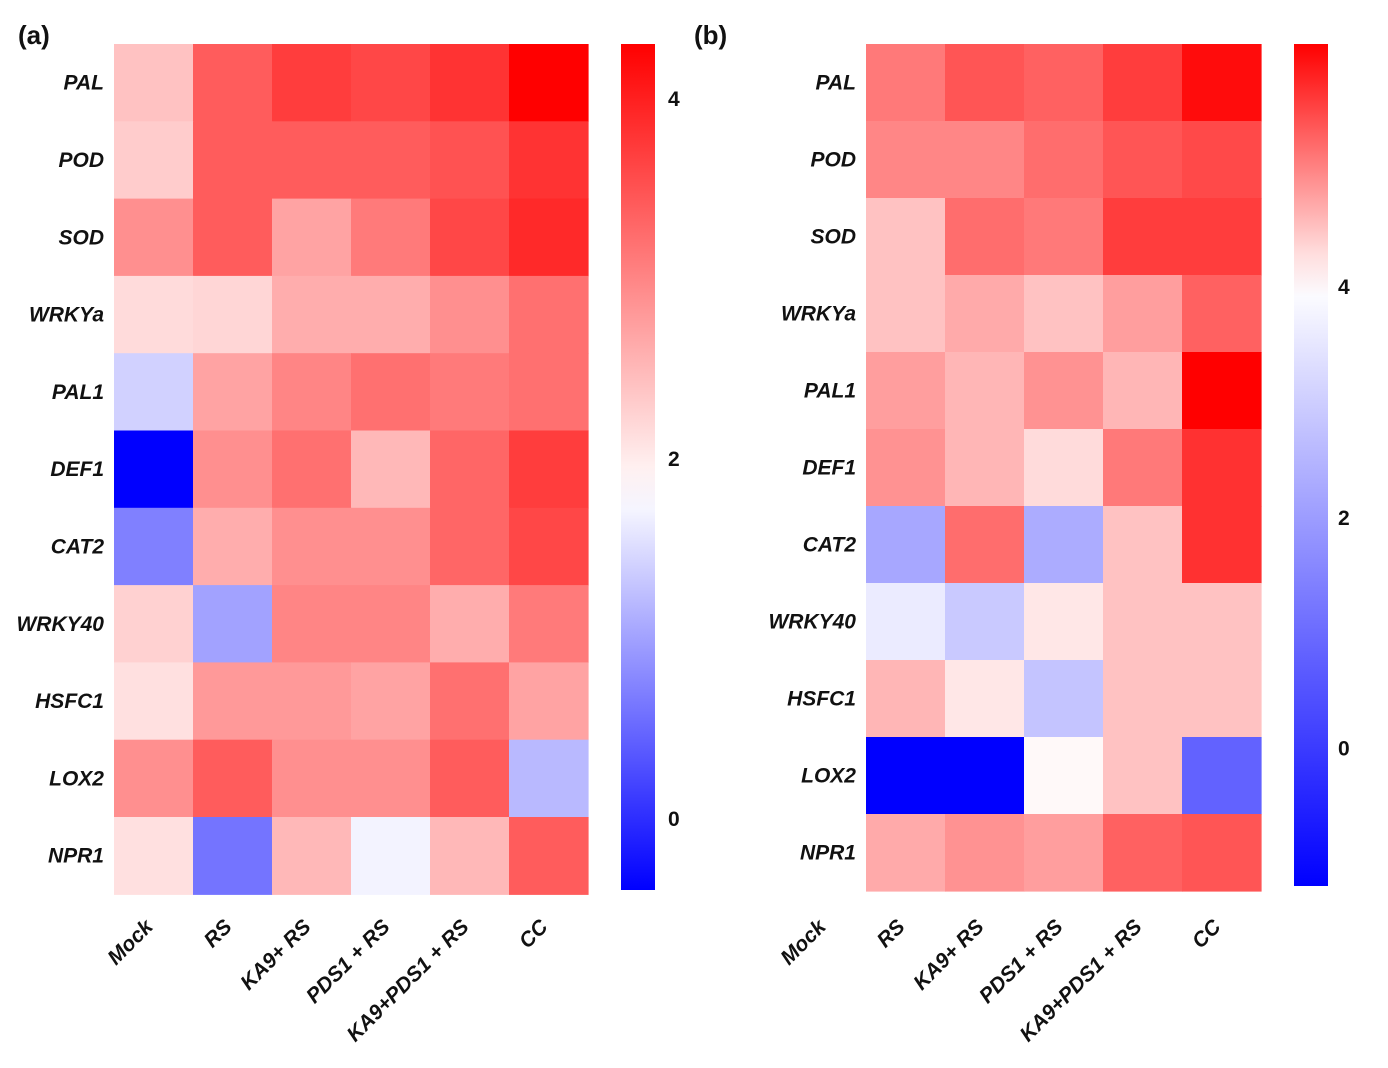 The width and height of the screenshot is (1388, 1068). I want to click on row-label-pal: PAL, so click(836, 83).